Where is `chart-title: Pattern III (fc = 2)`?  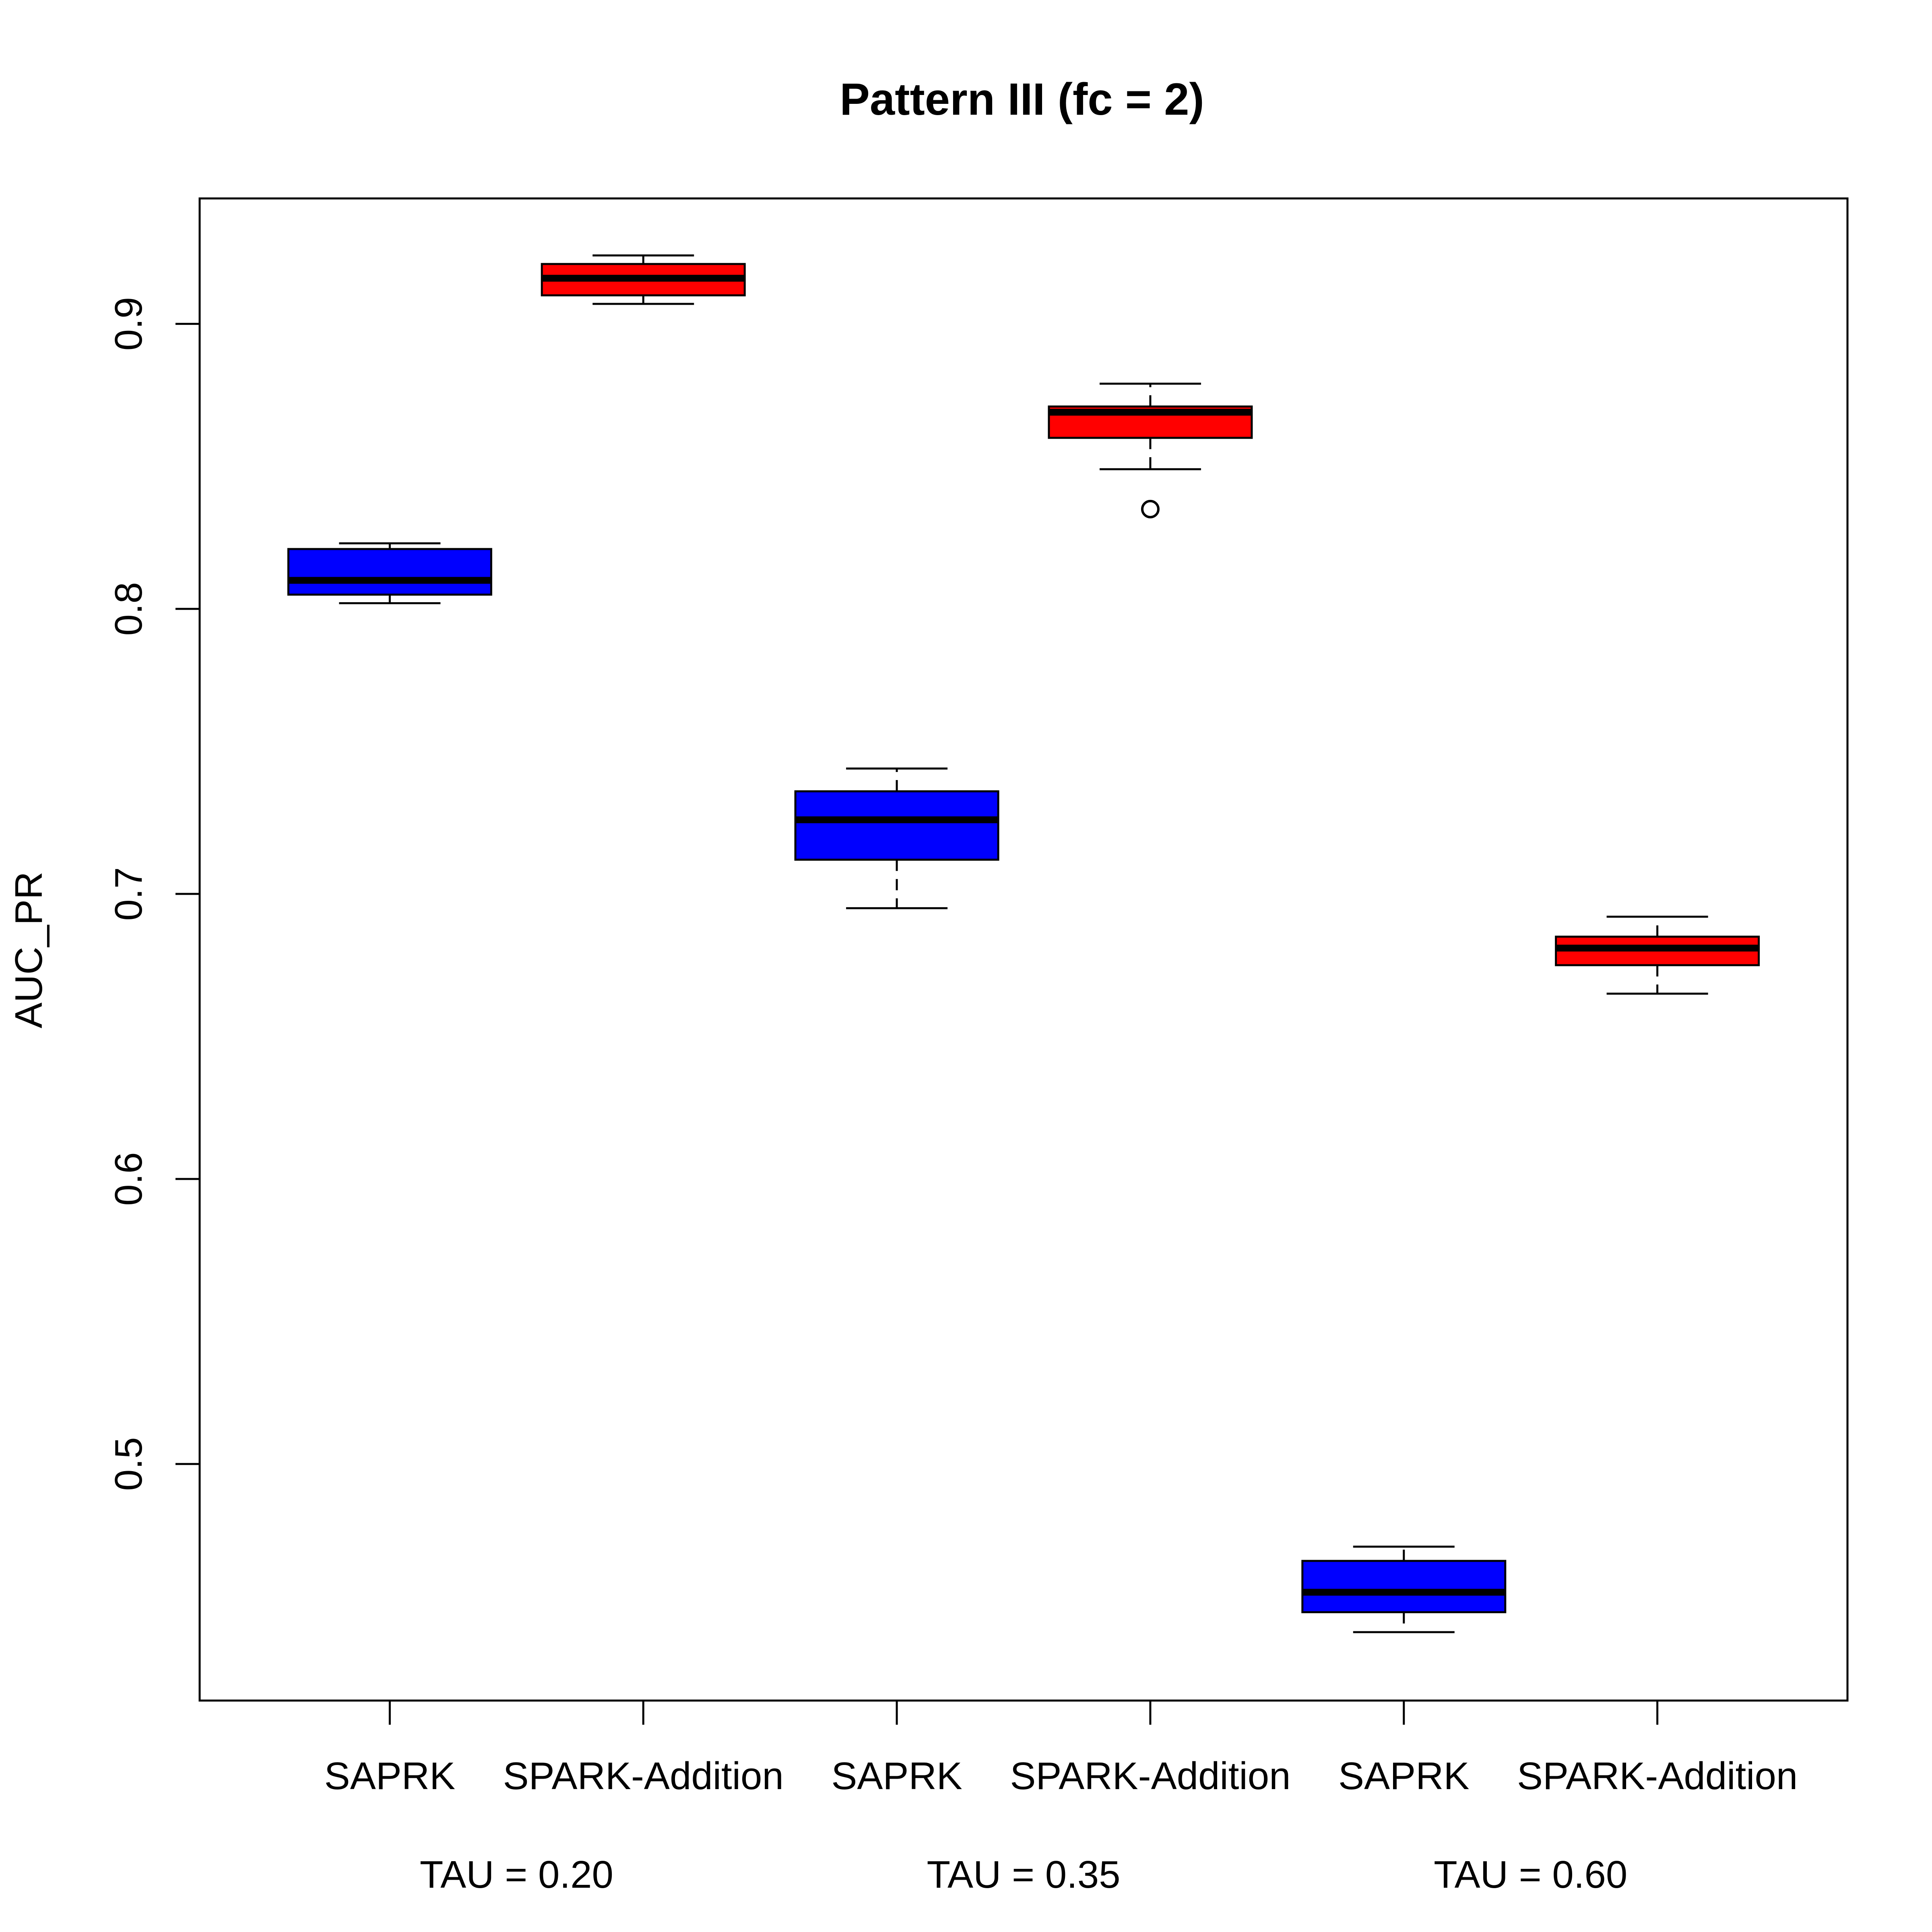 chart-title: Pattern III (fc = 2) is located at coordinates (1022, 99).